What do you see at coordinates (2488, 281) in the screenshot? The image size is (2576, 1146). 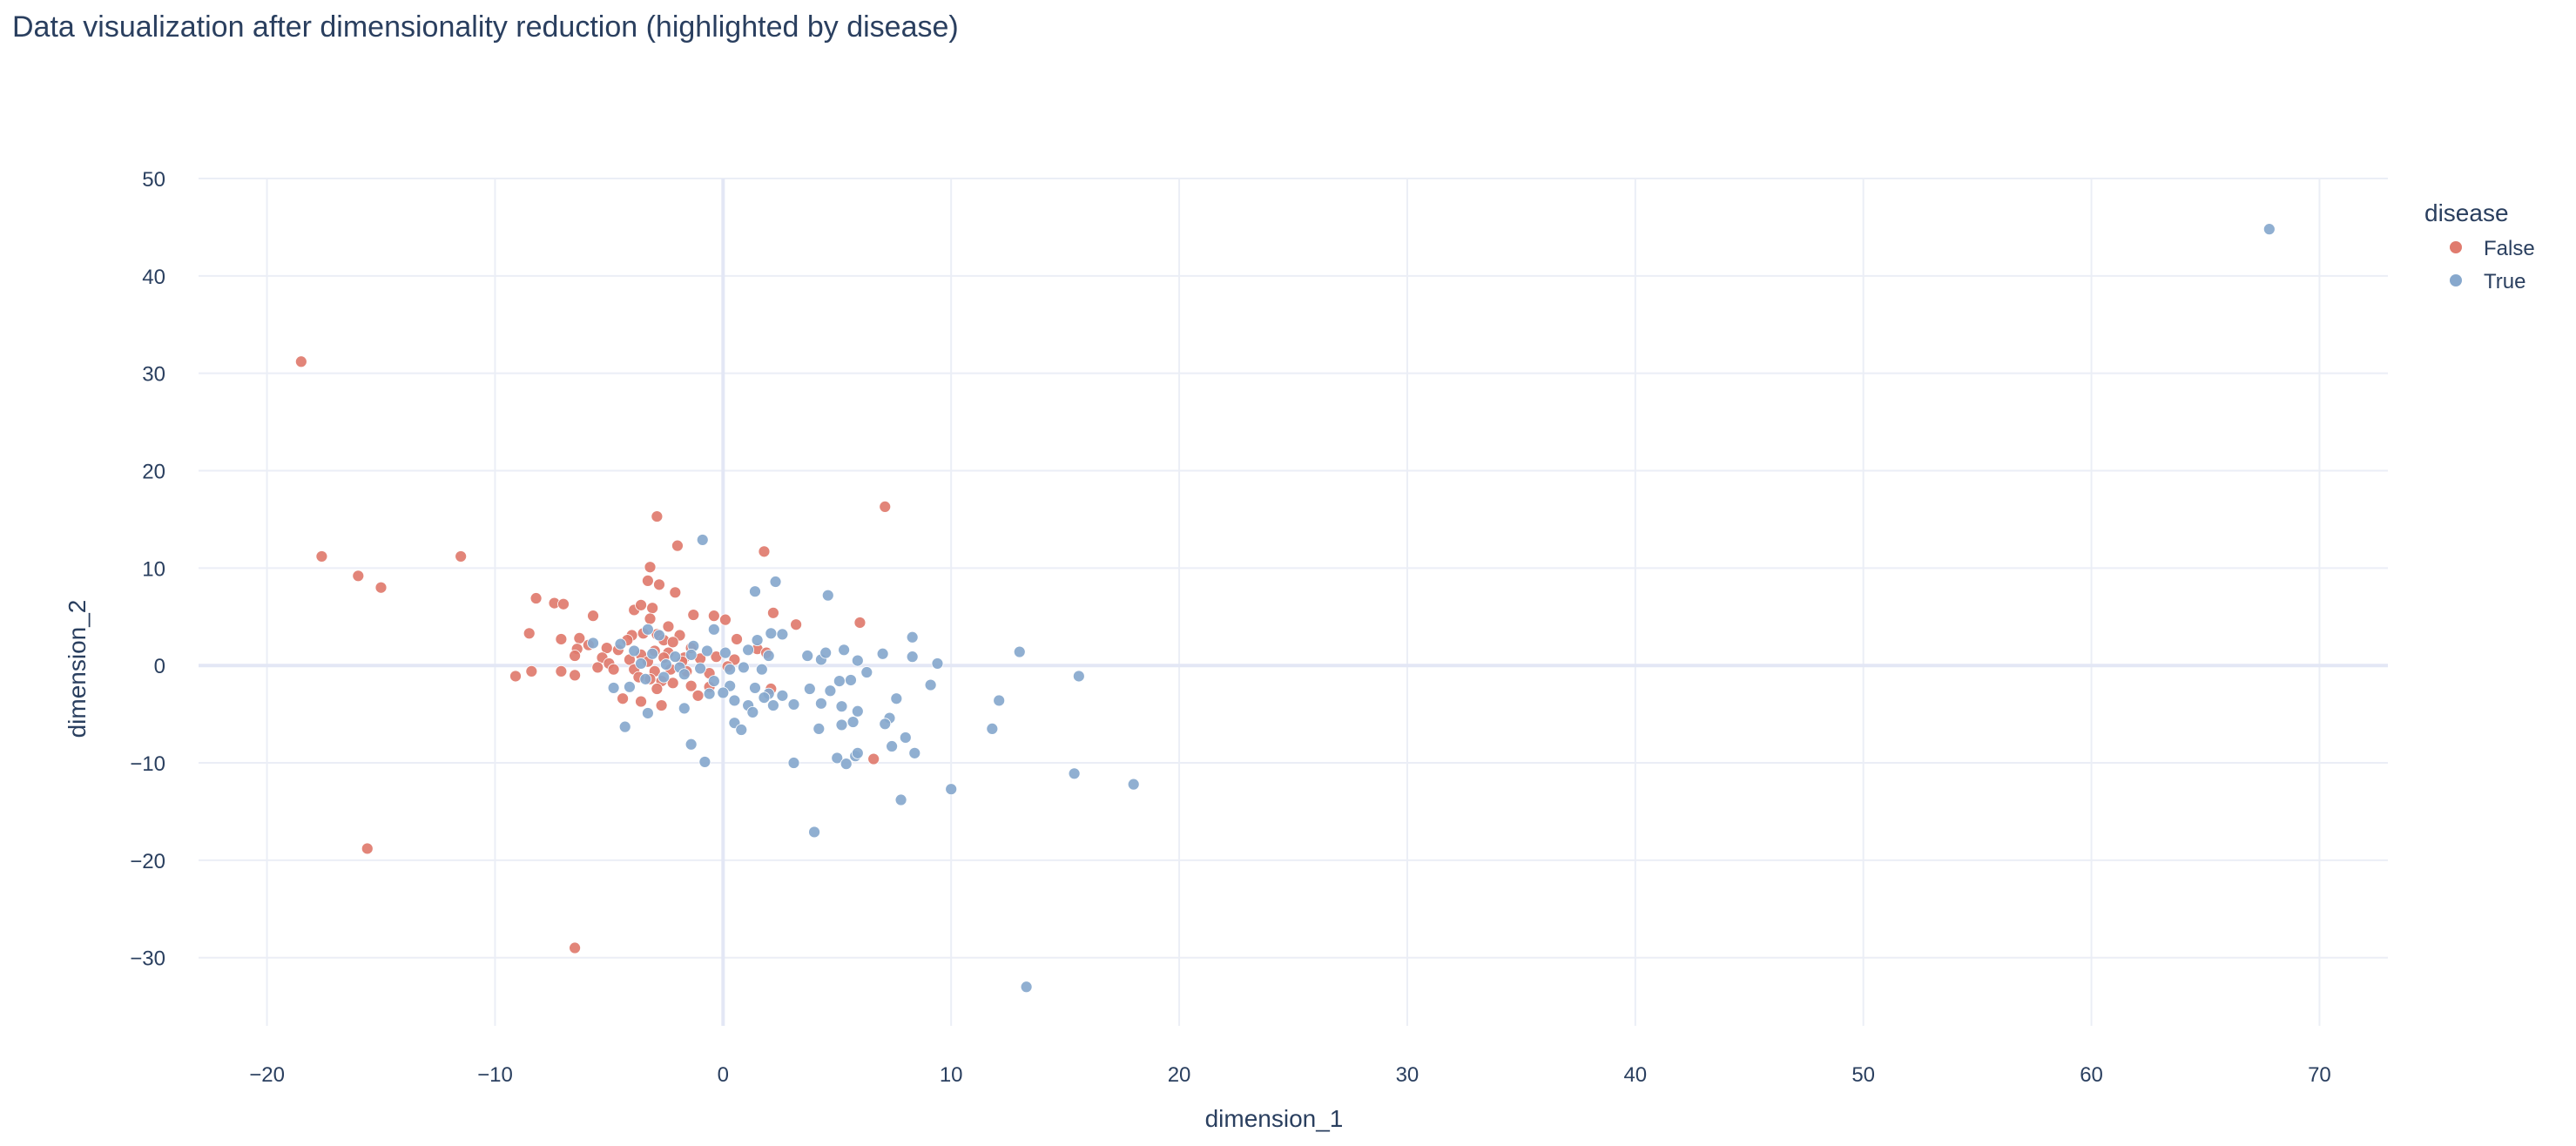 I see `legend-item-true: True` at bounding box center [2488, 281].